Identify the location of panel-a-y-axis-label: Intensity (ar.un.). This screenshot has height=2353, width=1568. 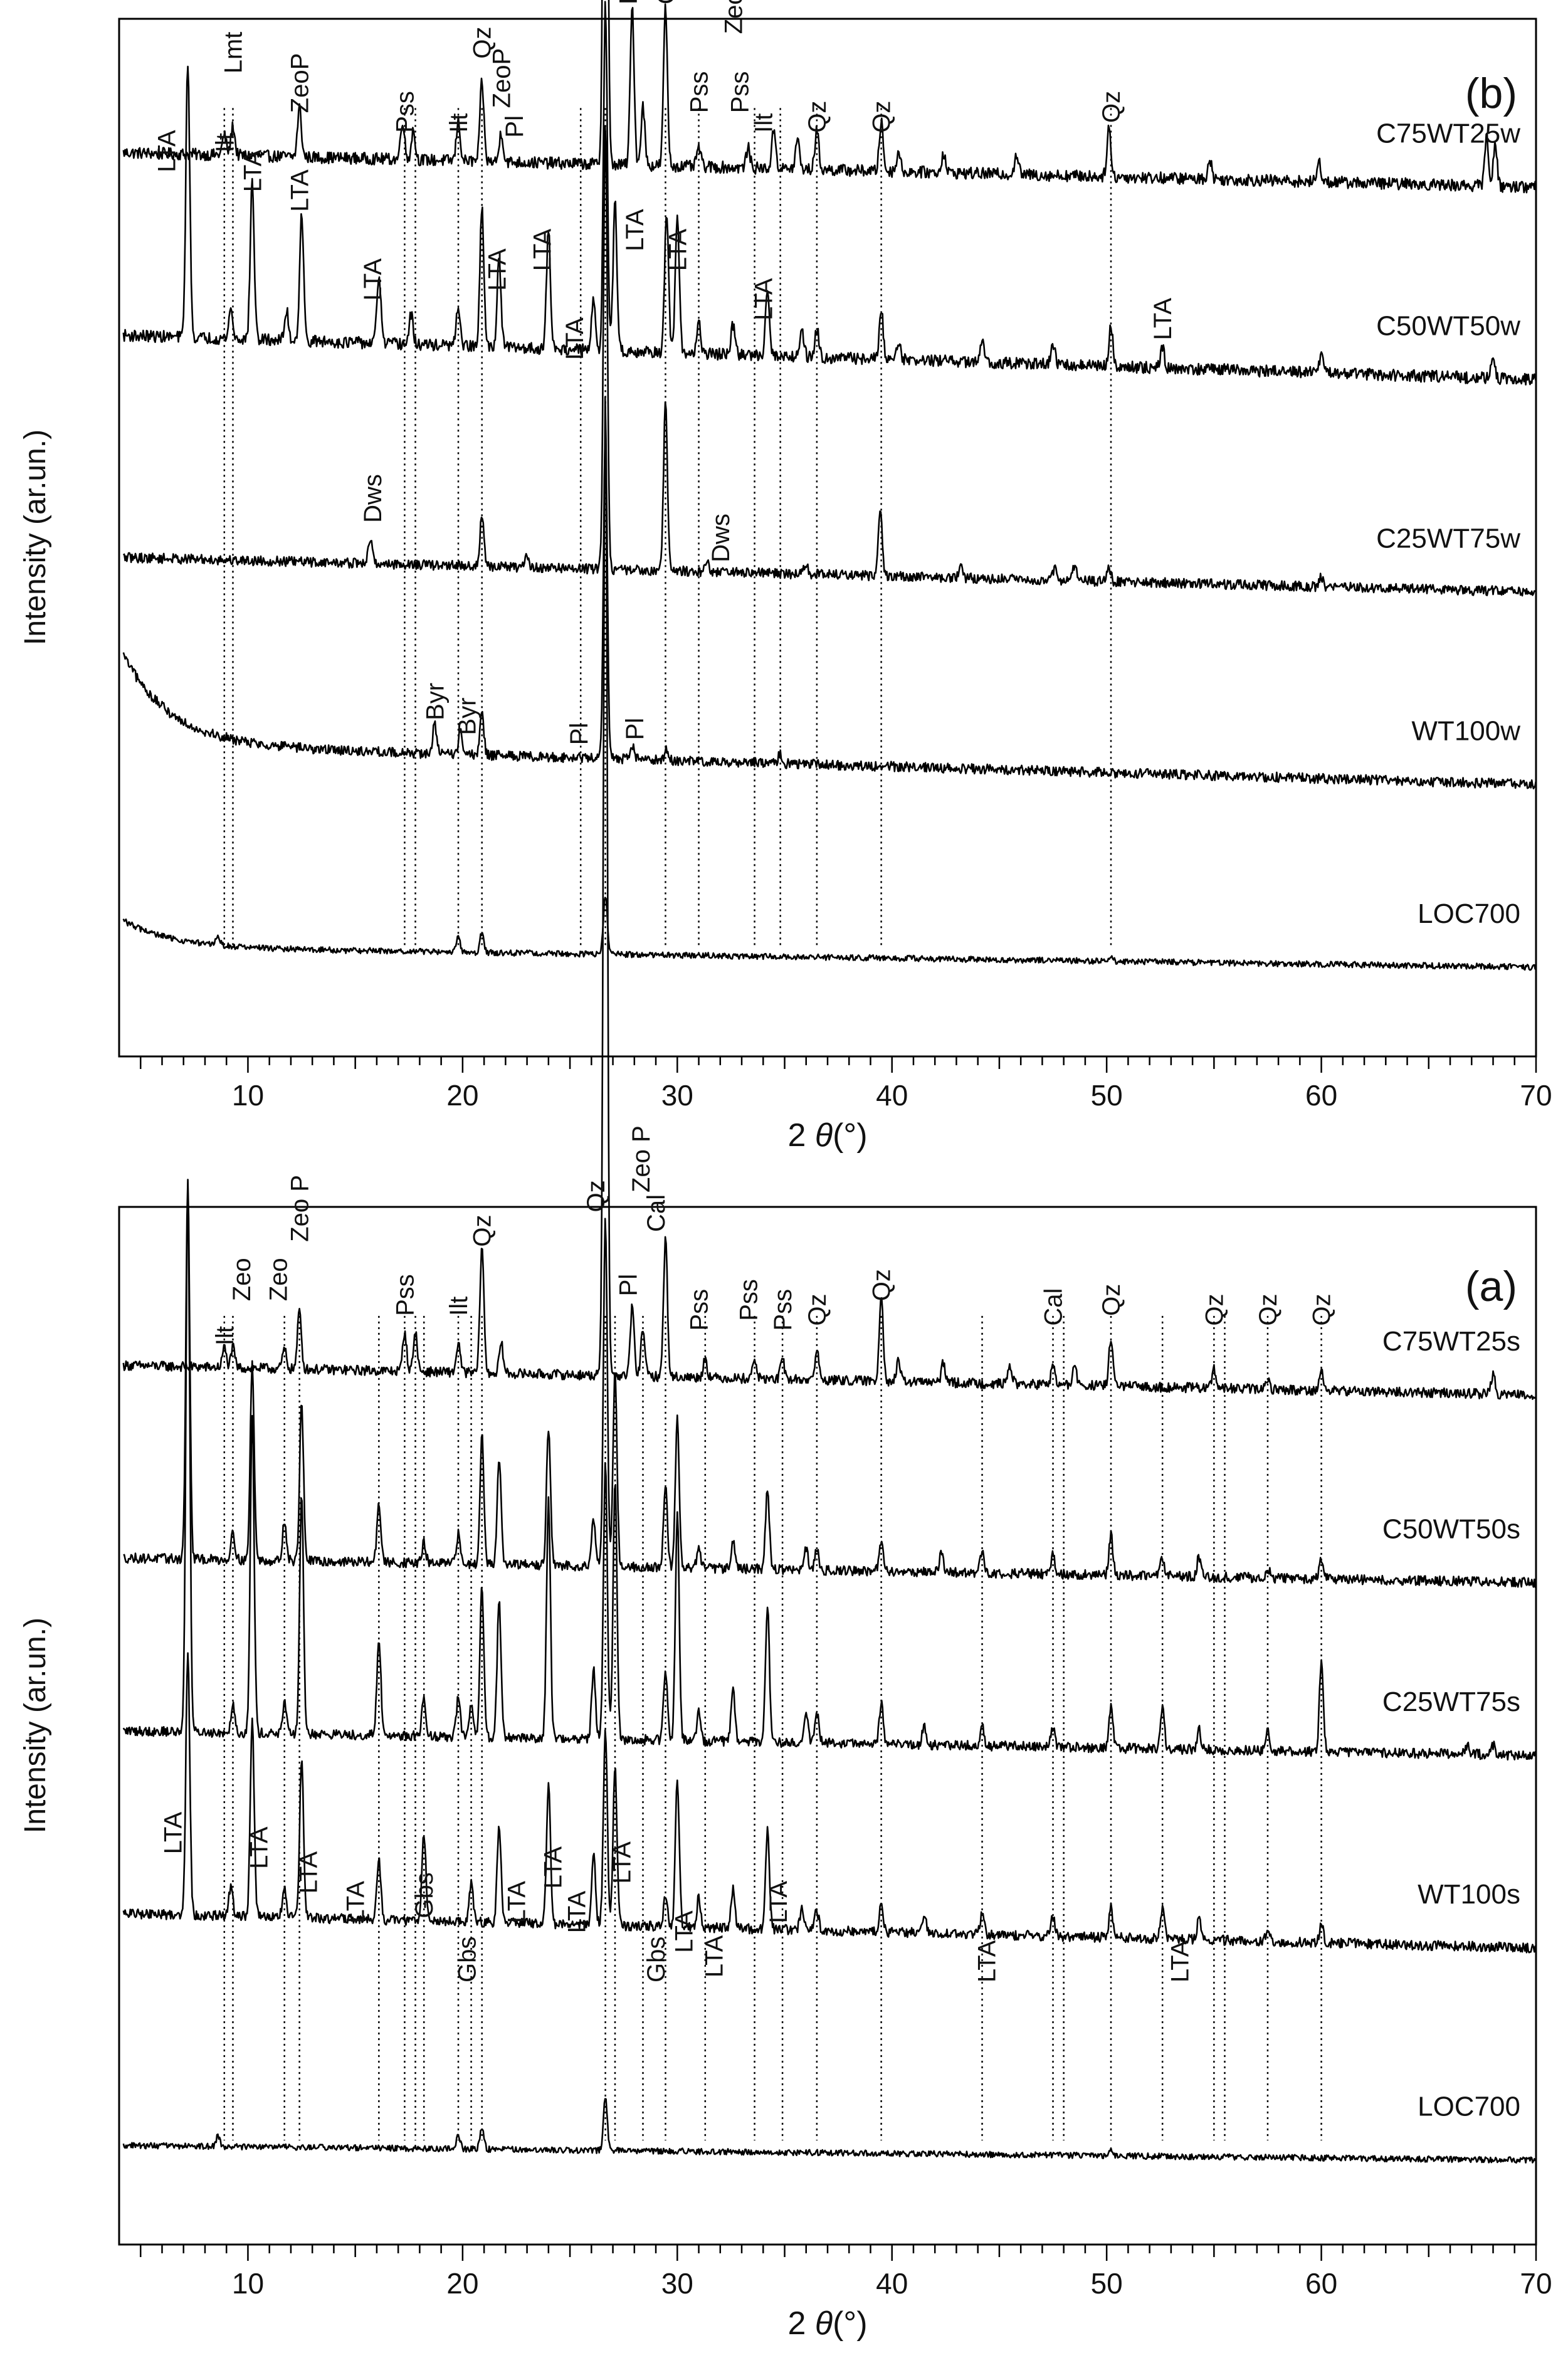
(35, 1726).